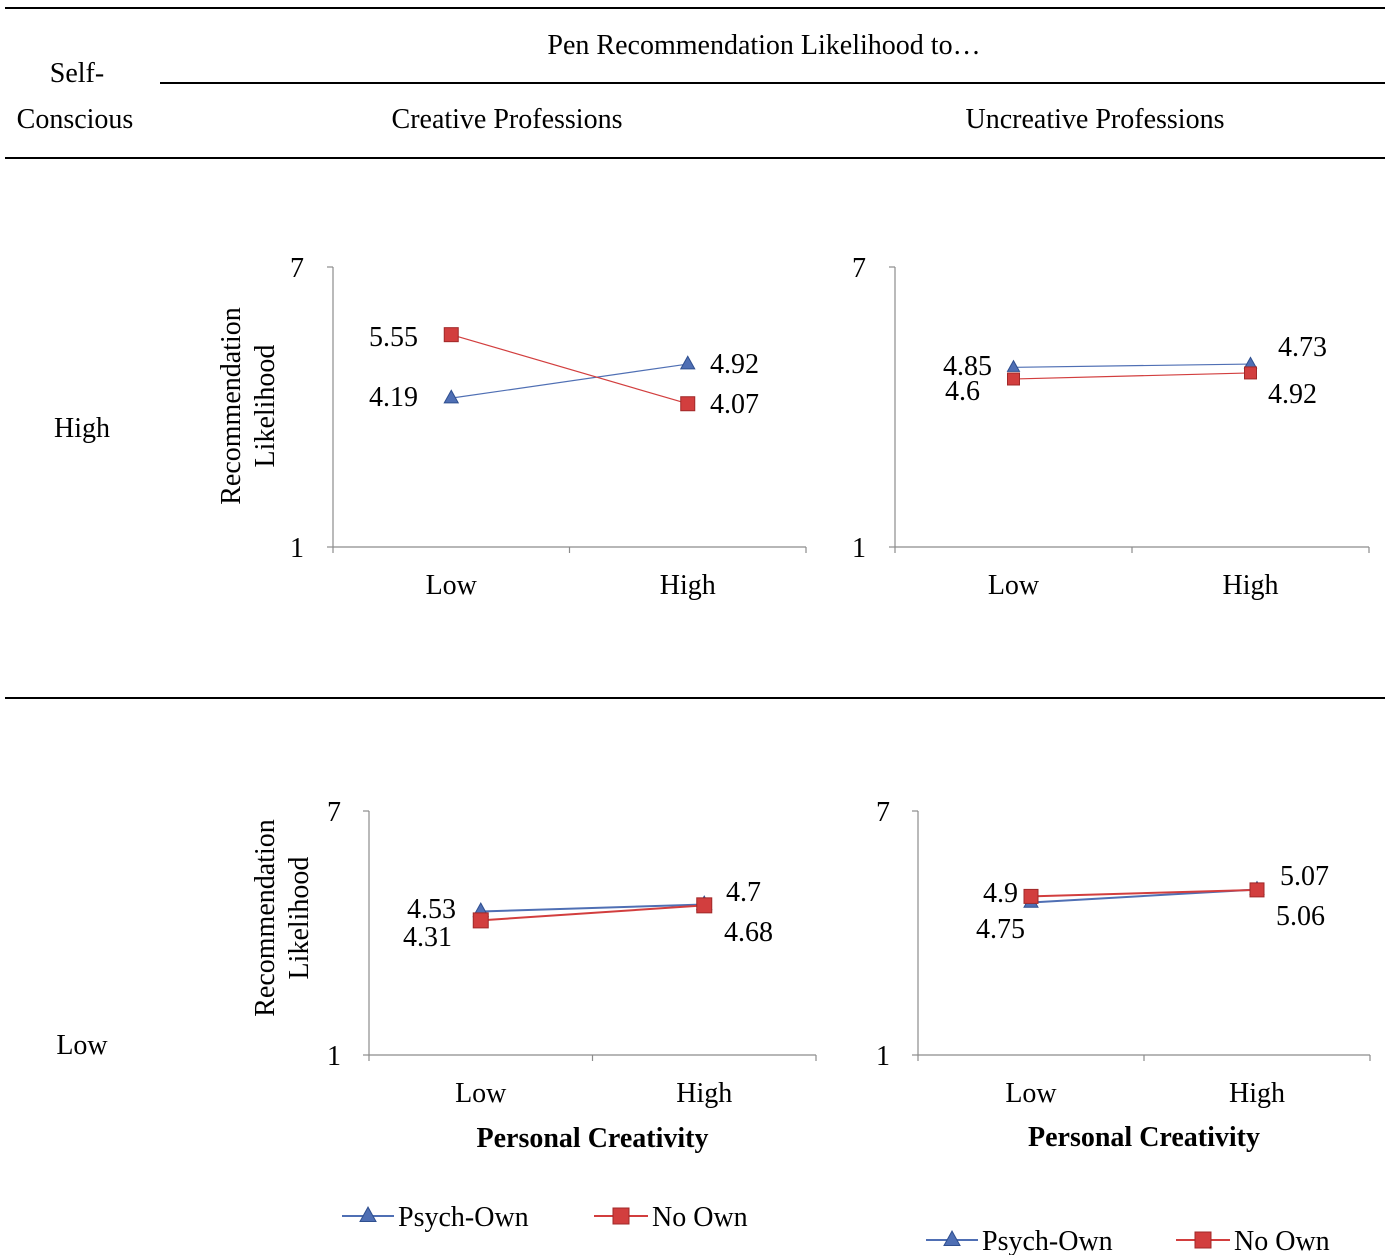 This screenshot has width=1388, height=1255. What do you see at coordinates (1095, 119) in the screenshot?
I see `column-uncreative: Uncreative Professions` at bounding box center [1095, 119].